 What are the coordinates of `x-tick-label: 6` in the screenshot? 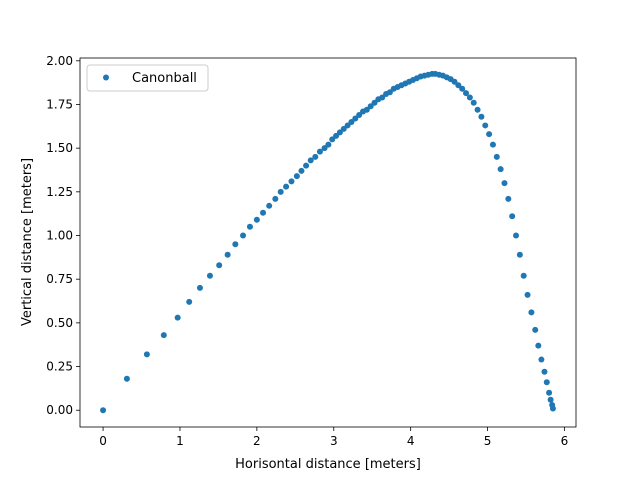 It's located at (565, 441).